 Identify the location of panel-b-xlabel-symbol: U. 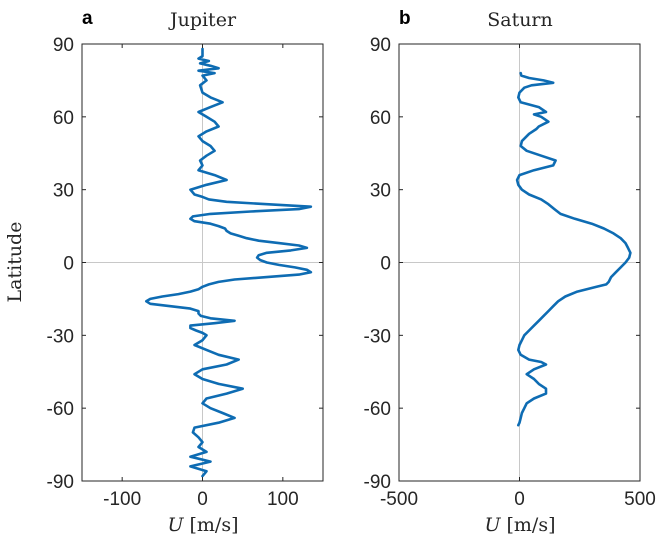
(492, 525).